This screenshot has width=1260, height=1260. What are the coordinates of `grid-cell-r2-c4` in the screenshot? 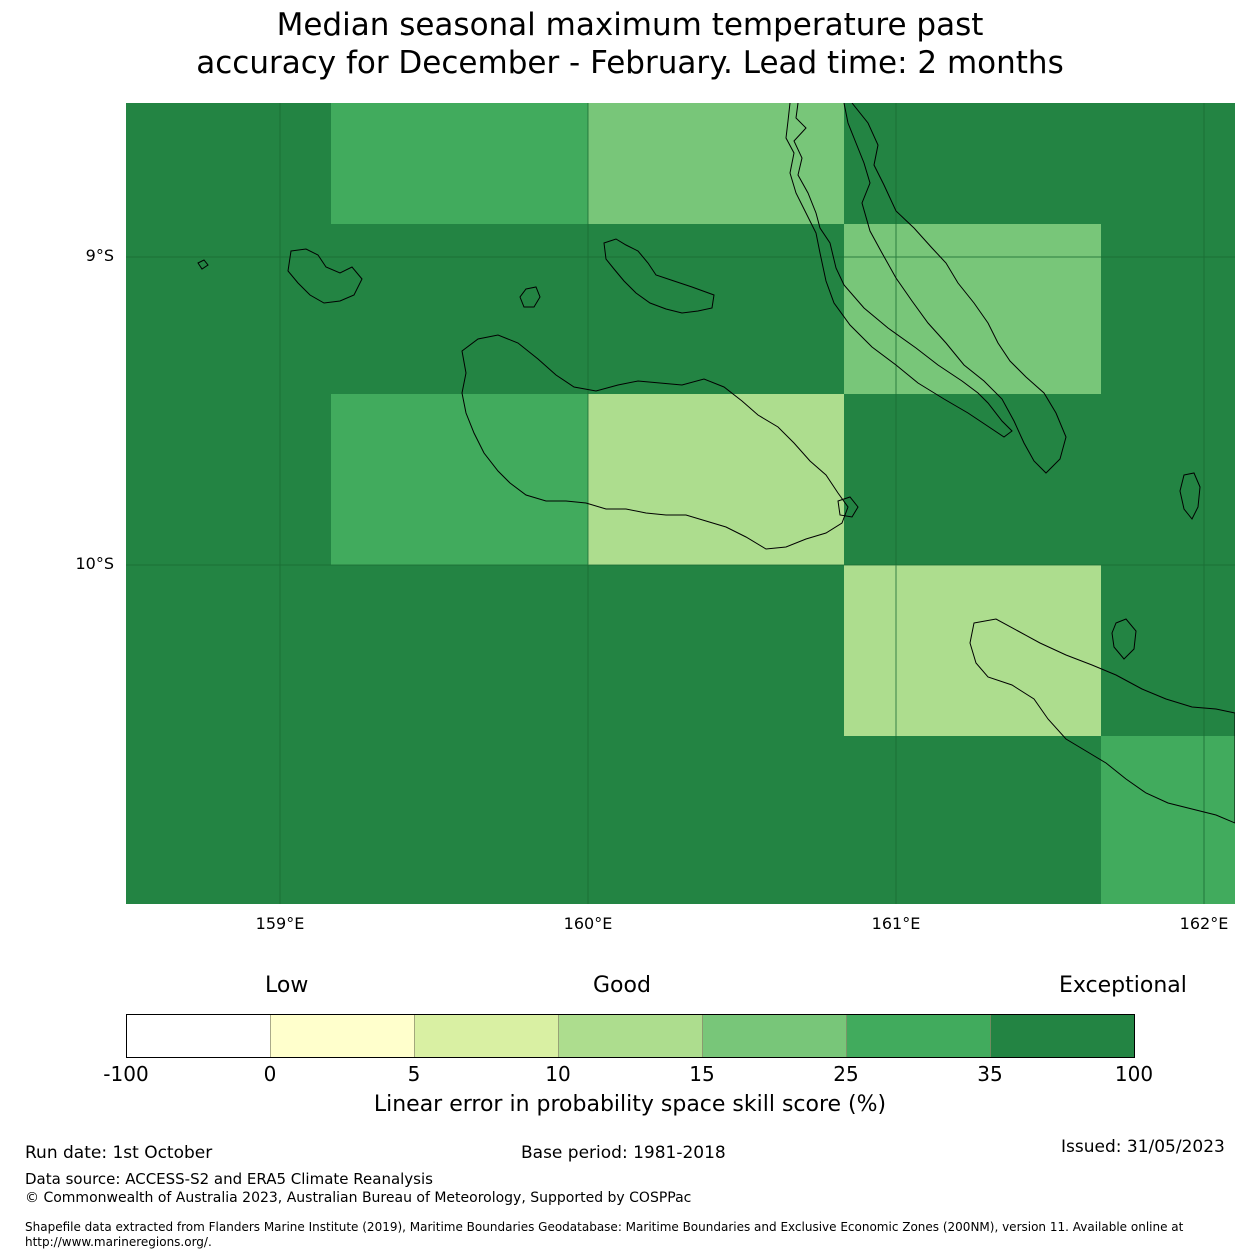 It's located at (972, 309).